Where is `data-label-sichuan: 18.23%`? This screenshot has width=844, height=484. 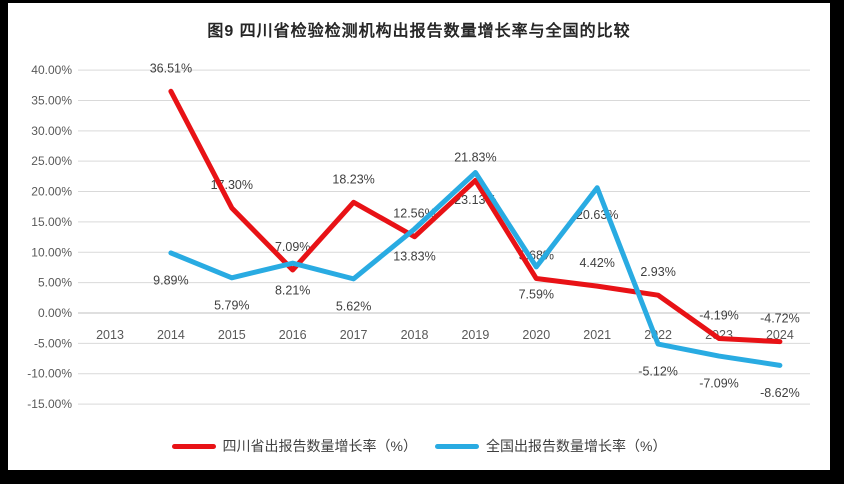
data-label-sichuan: 18.23% is located at coordinates (353, 179).